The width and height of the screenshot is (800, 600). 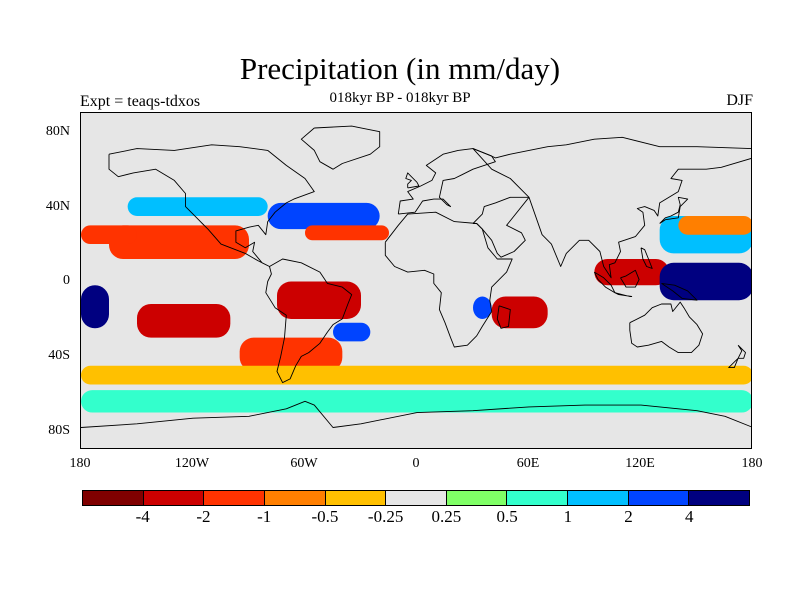 I want to click on colorbar, so click(x=416, y=498).